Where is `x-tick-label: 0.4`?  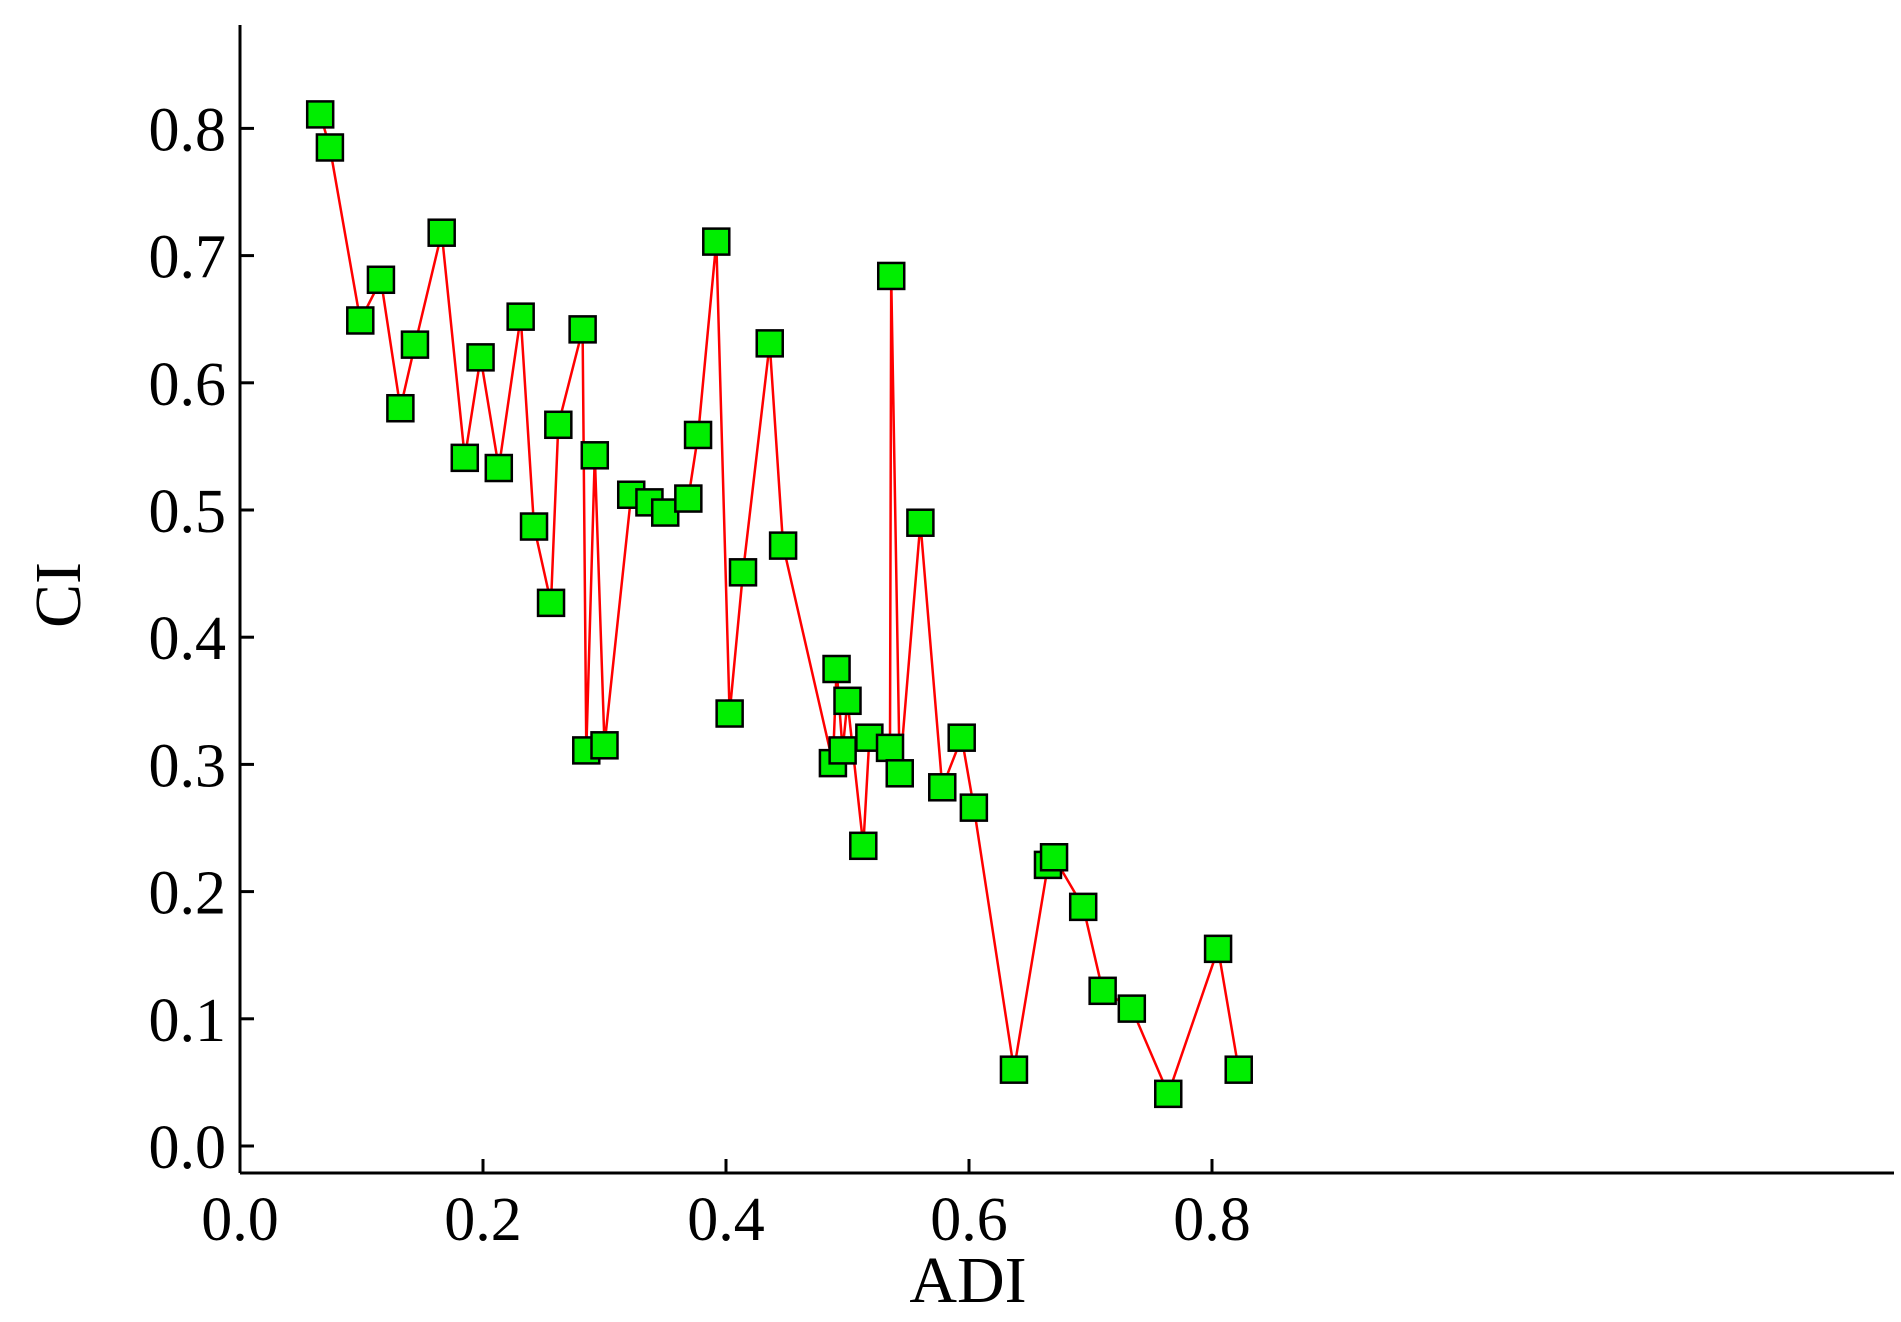
x-tick-label: 0.4 is located at coordinates (726, 1220).